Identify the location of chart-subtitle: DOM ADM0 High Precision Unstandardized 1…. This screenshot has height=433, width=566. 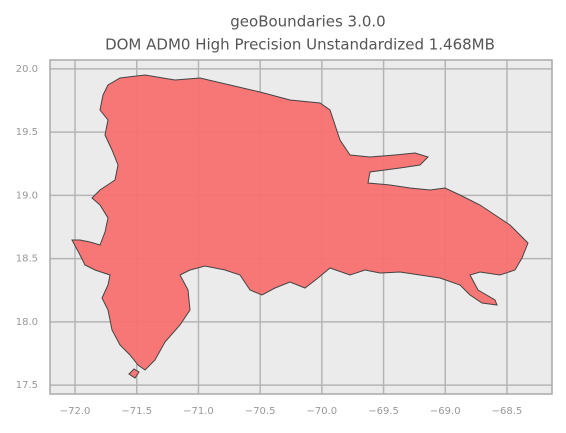
(300, 45).